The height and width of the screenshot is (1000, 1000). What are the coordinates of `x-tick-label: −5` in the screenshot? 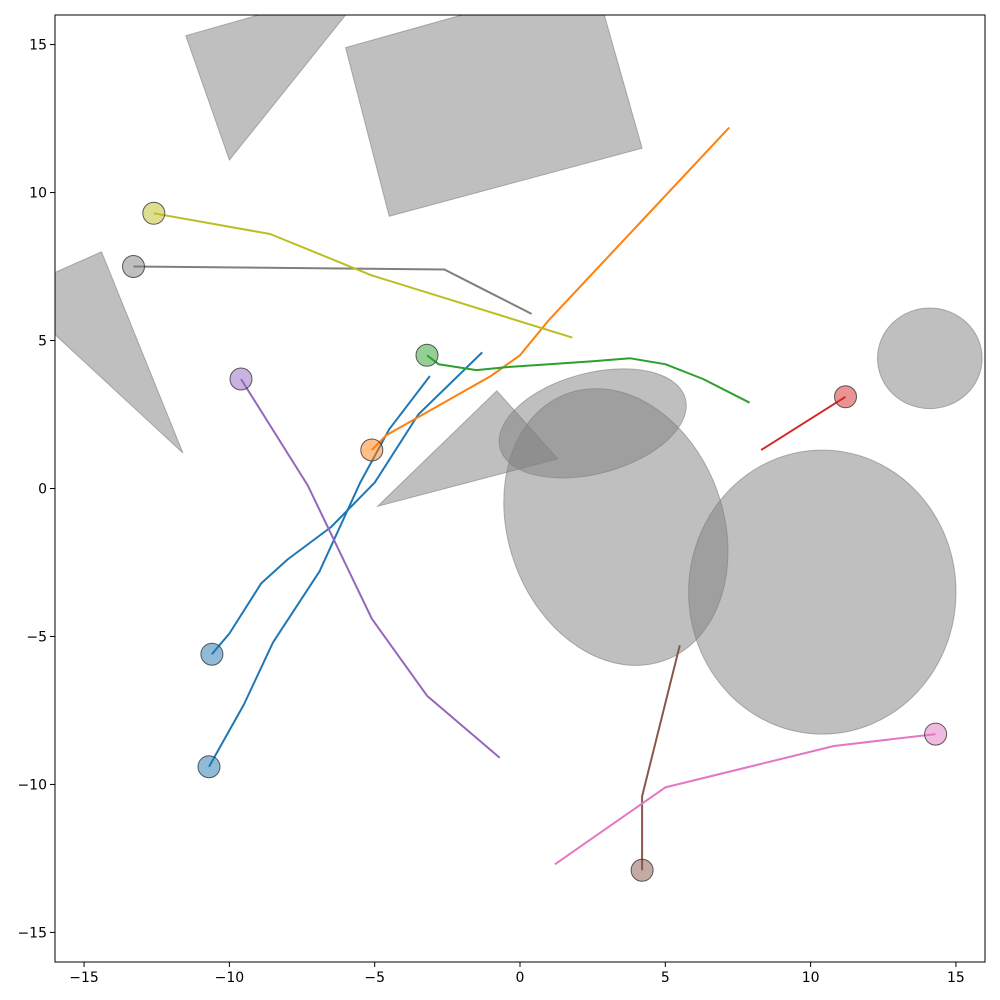 It's located at (374, 978).